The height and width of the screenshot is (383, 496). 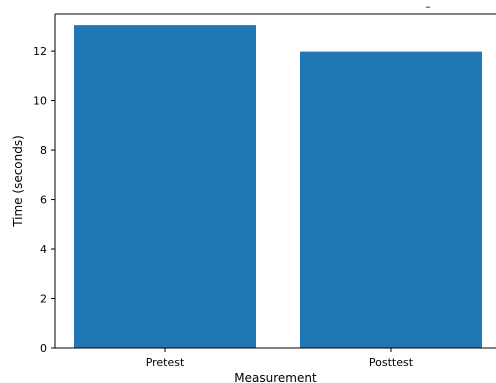 I want to click on y-tick-label: 8, so click(x=43, y=150).